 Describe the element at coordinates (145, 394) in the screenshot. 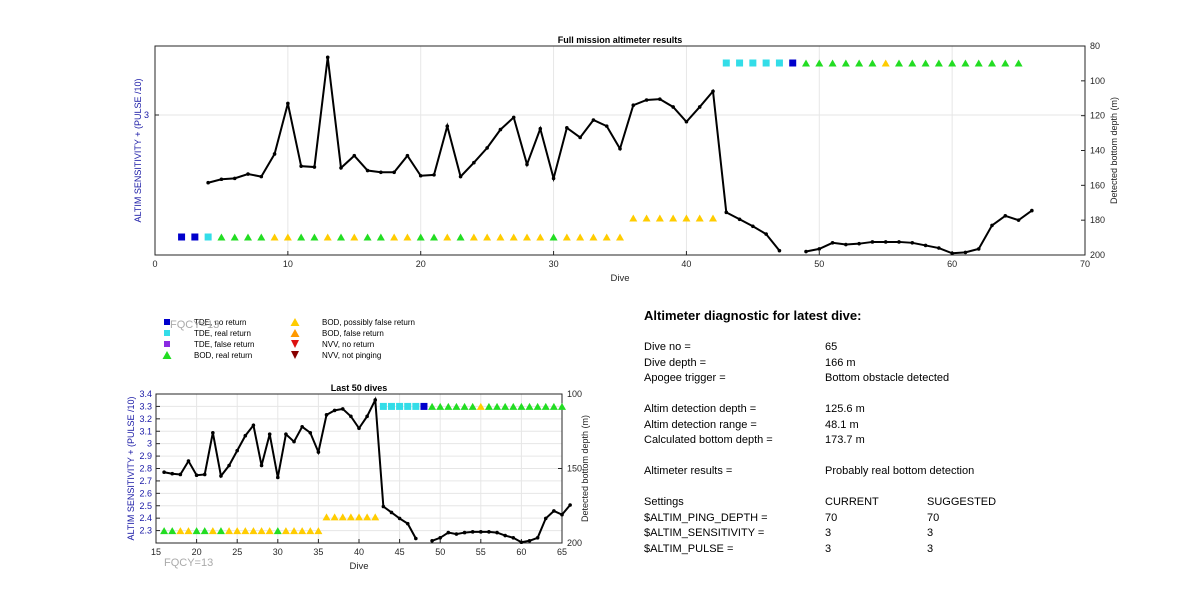

I see `y-left-tick-label: 3.4` at that location.